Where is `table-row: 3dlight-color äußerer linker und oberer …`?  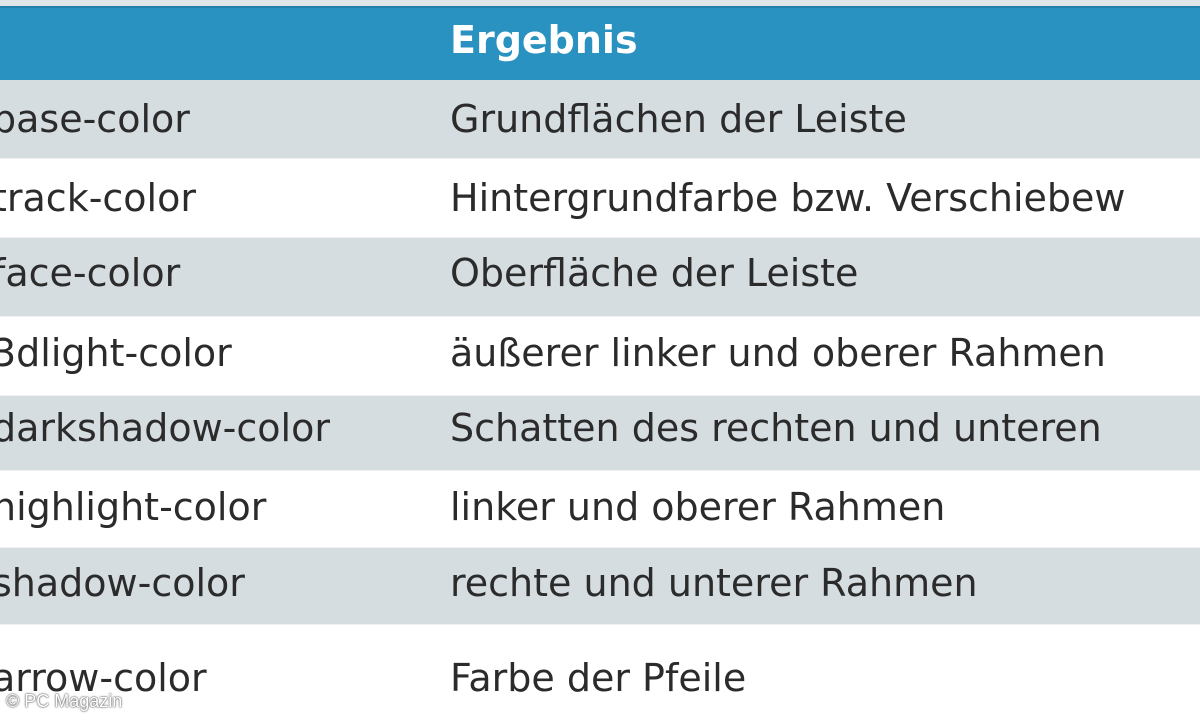
table-row: 3dlight-color äußerer linker und oberer … is located at coordinates (600, 356).